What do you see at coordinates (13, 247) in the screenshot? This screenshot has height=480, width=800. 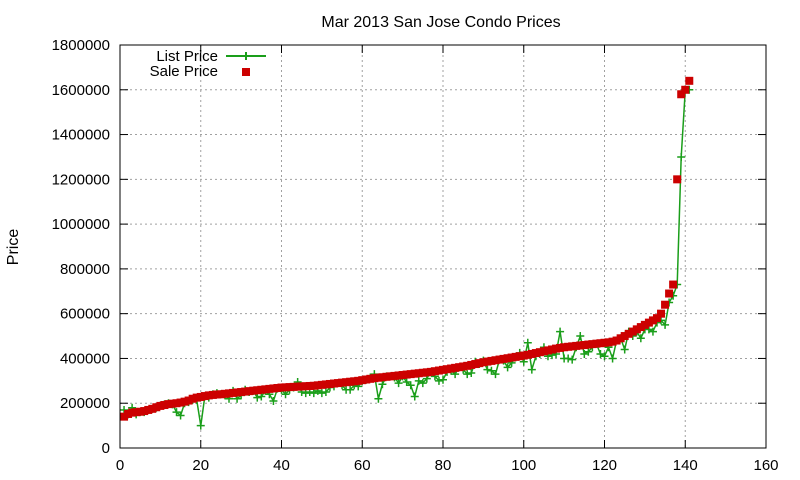 I see `y-axis-label: Price` at bounding box center [13, 247].